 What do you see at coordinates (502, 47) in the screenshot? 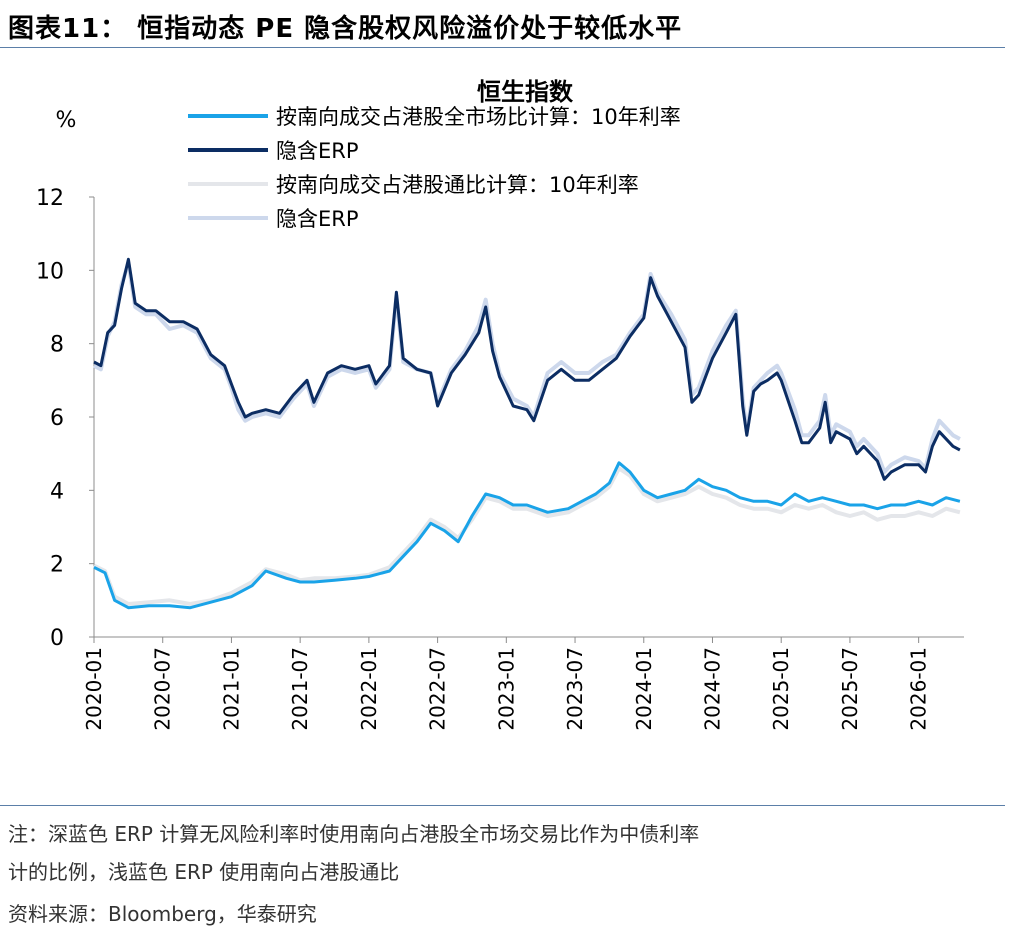
I see `top-divider` at bounding box center [502, 47].